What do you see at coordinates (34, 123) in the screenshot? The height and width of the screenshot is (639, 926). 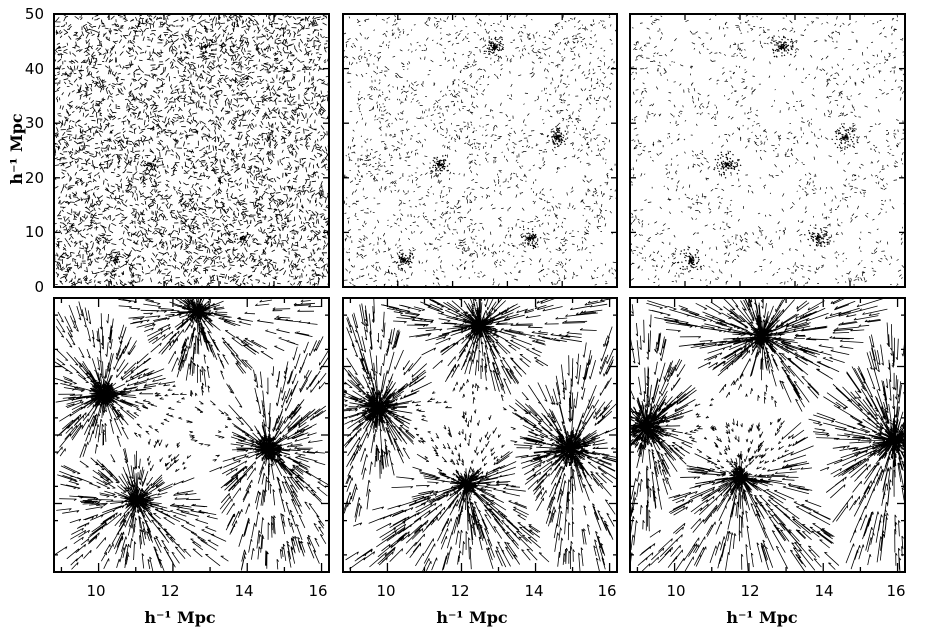 I see `top-y-tick-30: 30` at bounding box center [34, 123].